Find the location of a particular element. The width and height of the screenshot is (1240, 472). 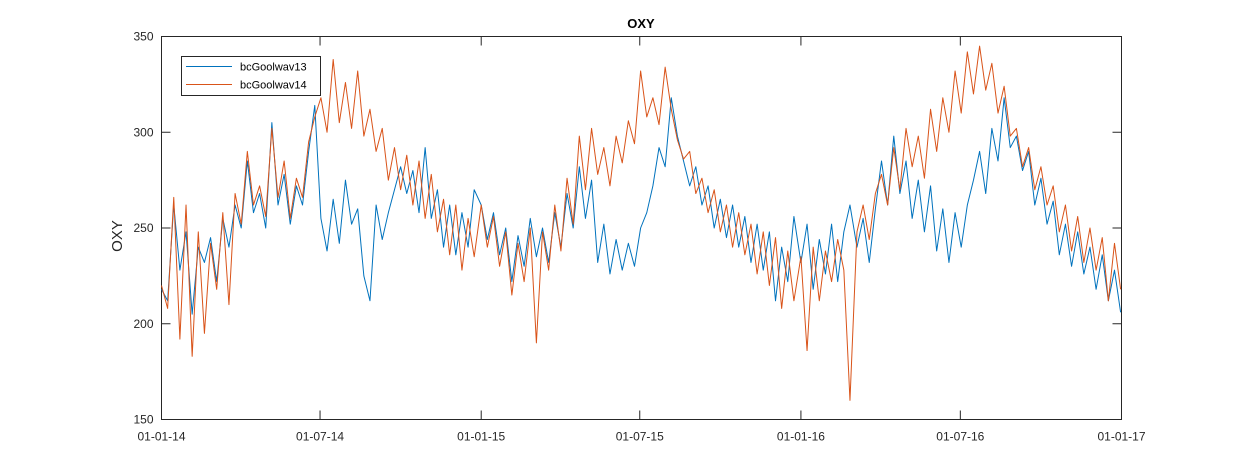

y-tick-label: 350 is located at coordinates (143, 37).